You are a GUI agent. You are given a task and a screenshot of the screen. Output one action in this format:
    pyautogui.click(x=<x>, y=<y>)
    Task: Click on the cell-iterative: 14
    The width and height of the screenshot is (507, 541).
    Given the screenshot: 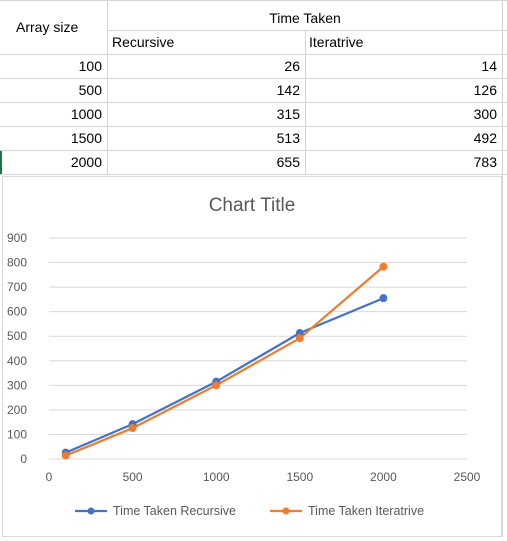 What is the action you would take?
    pyautogui.click(x=489, y=66)
    